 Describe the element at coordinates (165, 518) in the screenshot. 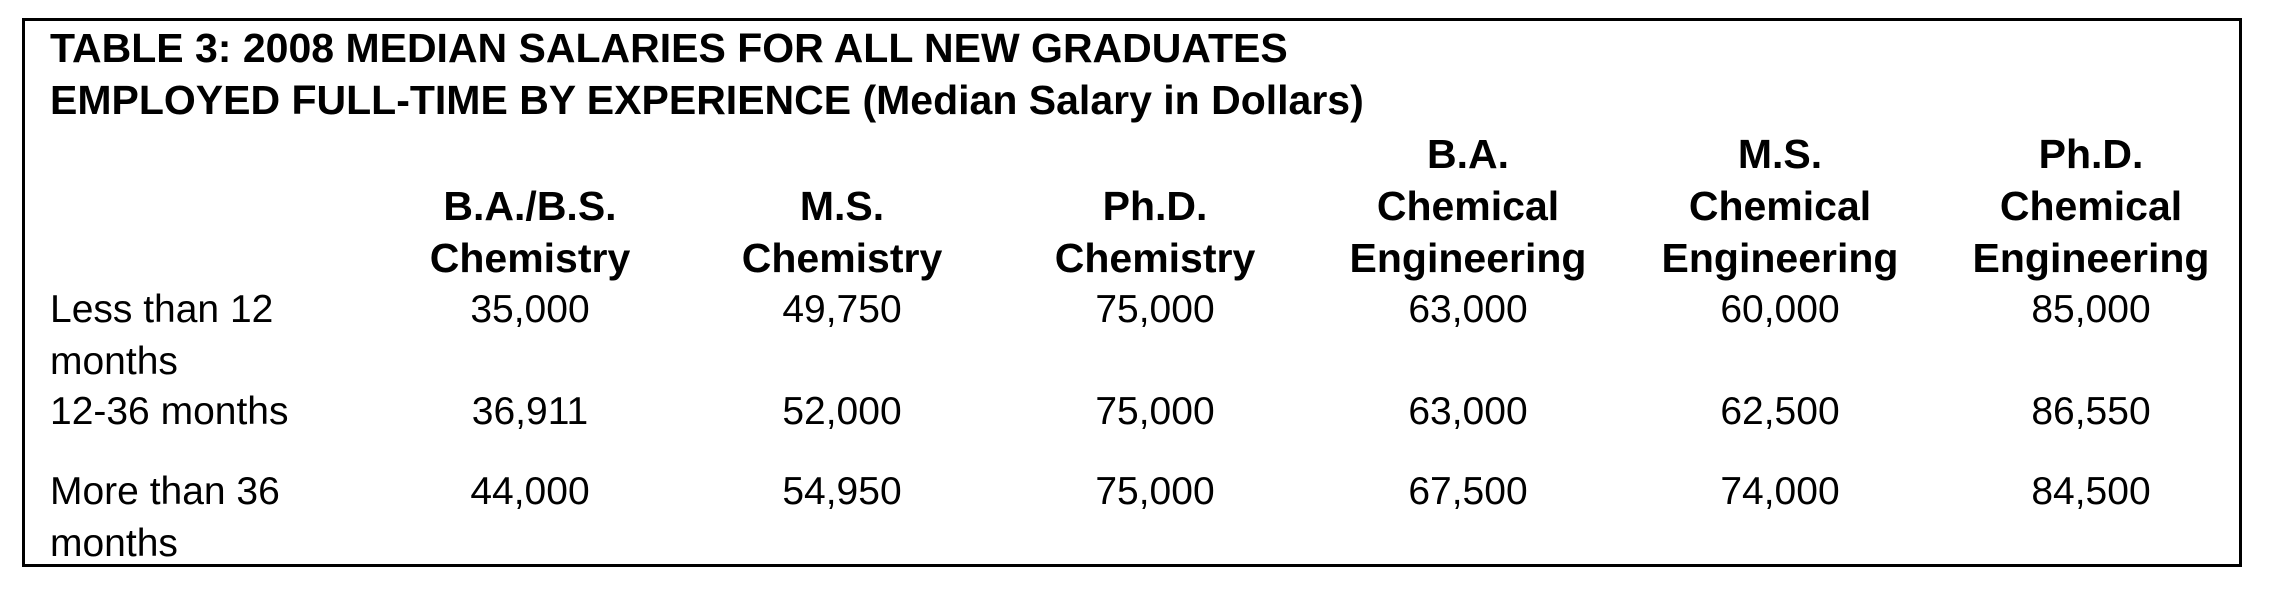

I see `row-label-more-than-36-months: More than 36 months` at that location.